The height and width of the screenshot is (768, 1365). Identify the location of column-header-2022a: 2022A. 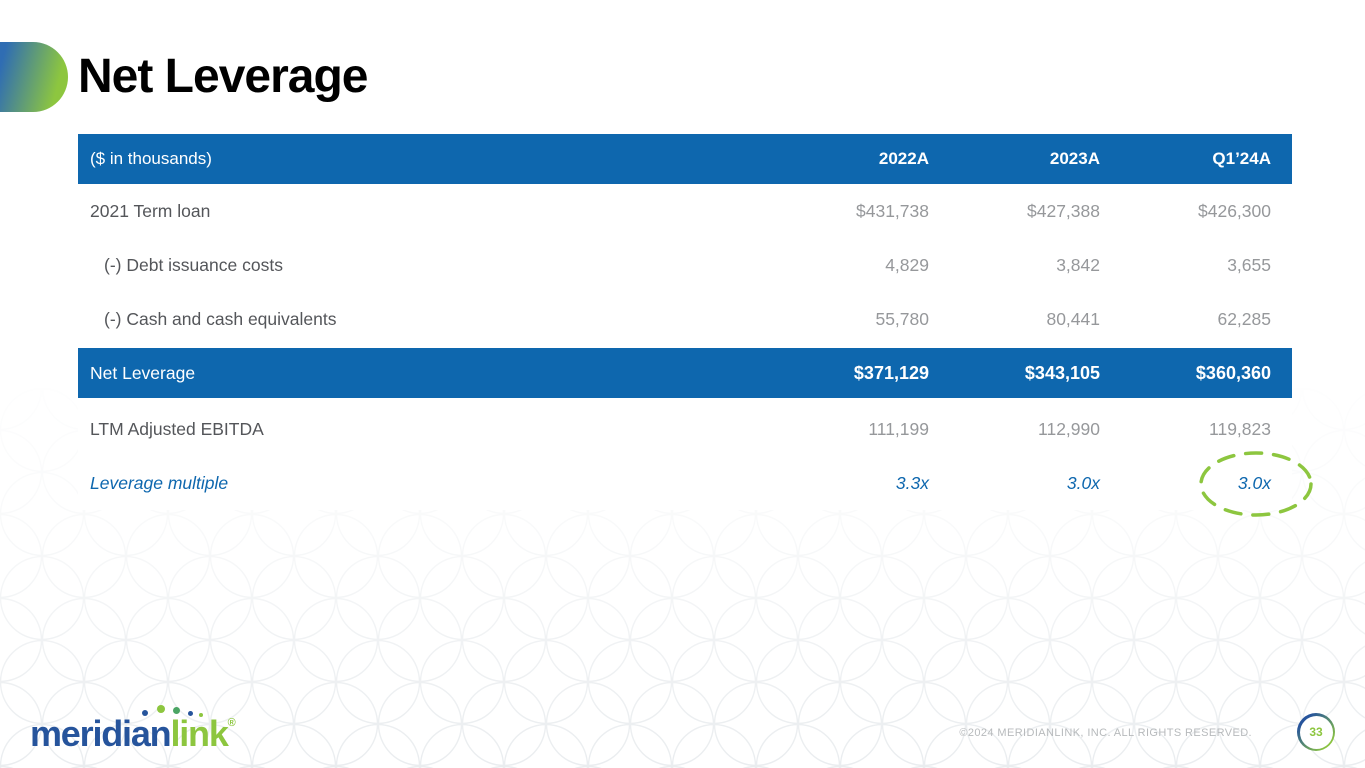
(903, 158).